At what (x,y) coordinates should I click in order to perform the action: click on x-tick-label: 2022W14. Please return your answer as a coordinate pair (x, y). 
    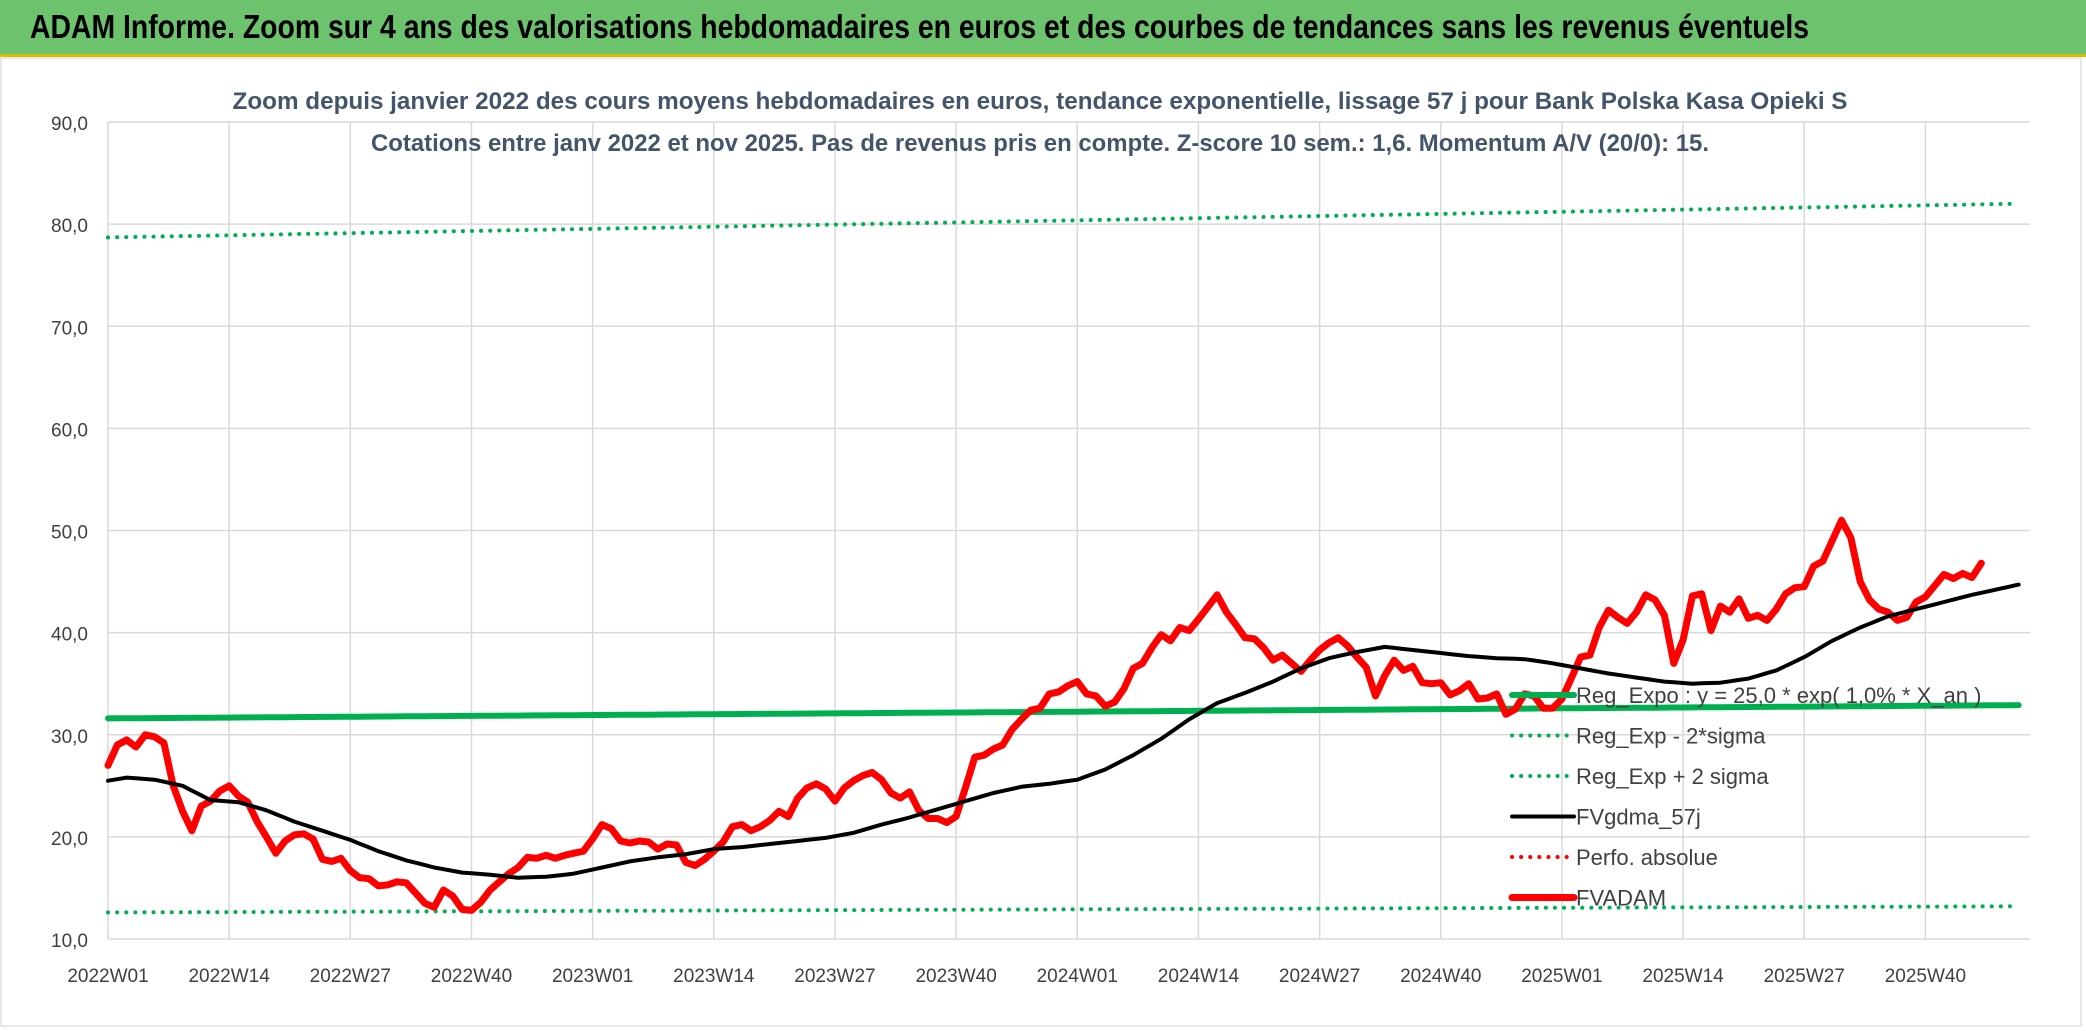
    Looking at the image, I should click on (229, 976).